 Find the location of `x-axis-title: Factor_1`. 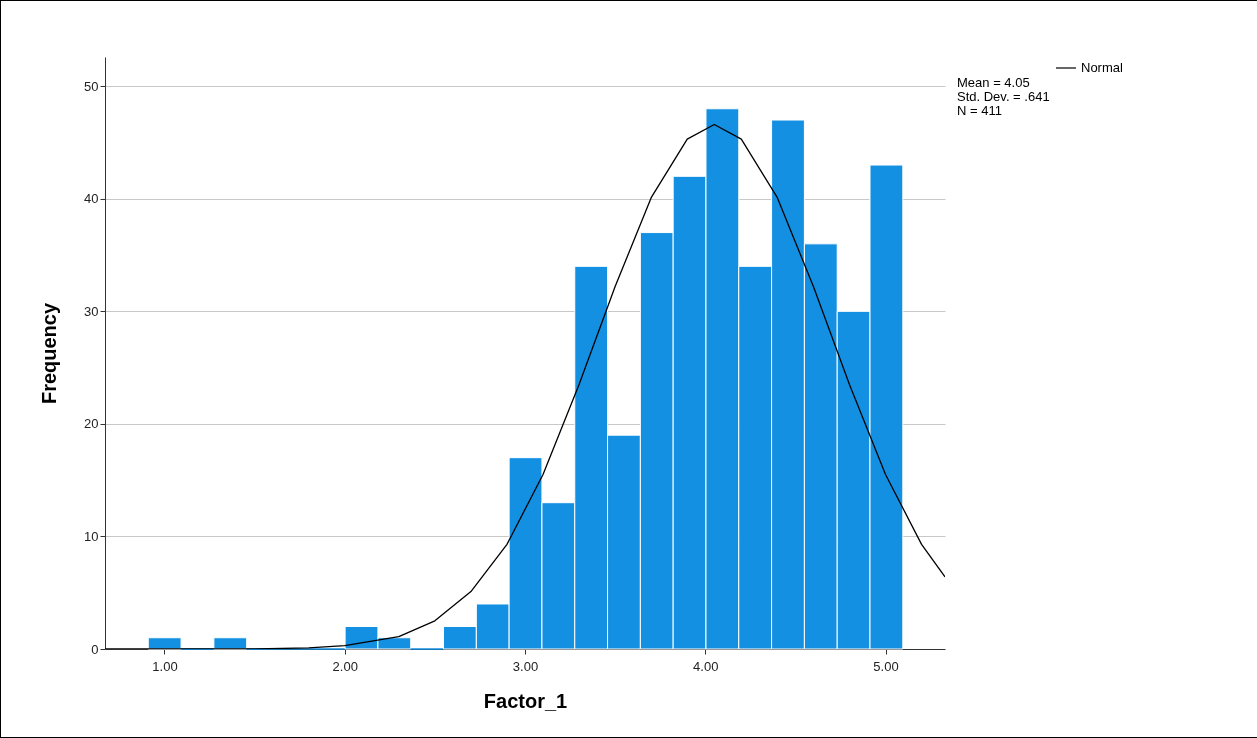

x-axis-title: Factor_1 is located at coordinates (525, 700).